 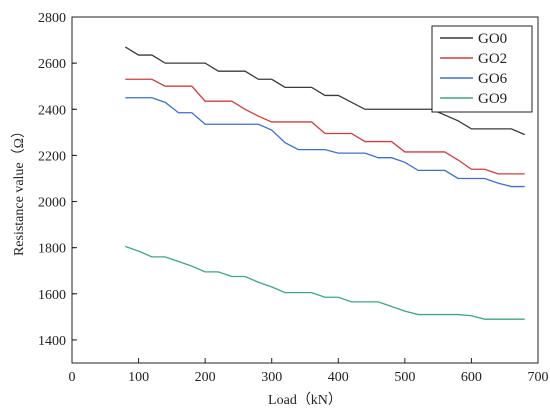 I want to click on y-tick-label: 2200, so click(x=52, y=156).